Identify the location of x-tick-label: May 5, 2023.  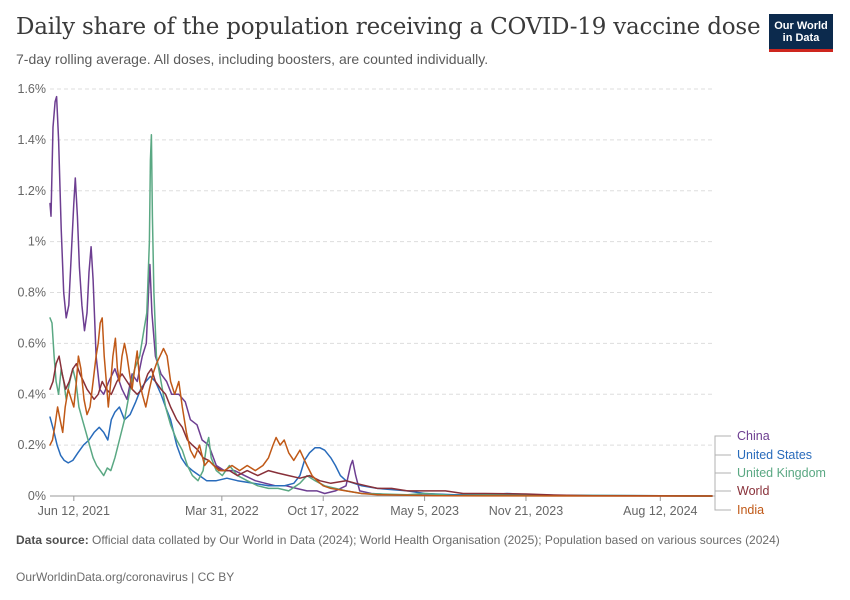
(424, 511).